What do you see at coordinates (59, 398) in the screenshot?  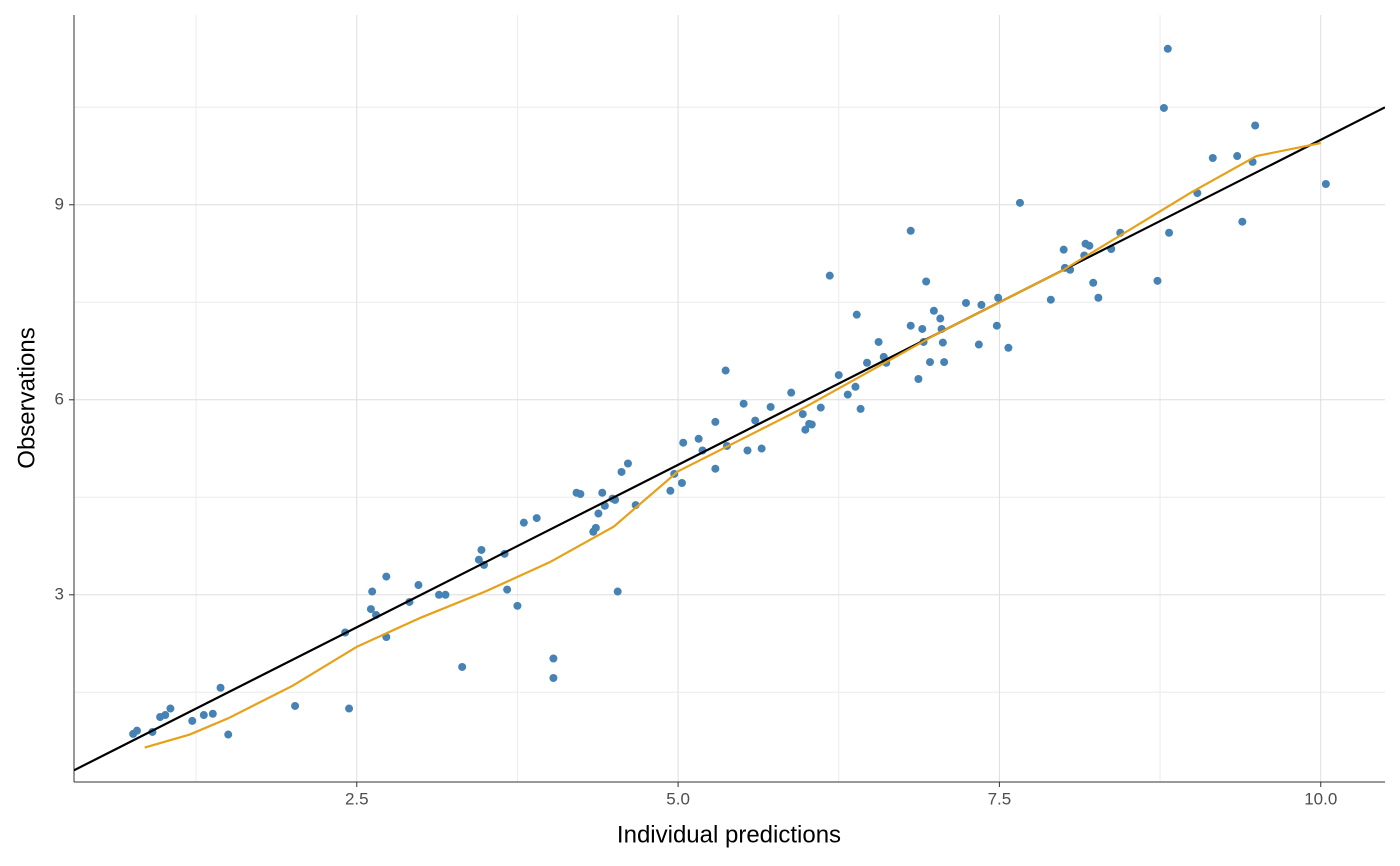 I see `y-tick-label: 6` at bounding box center [59, 398].